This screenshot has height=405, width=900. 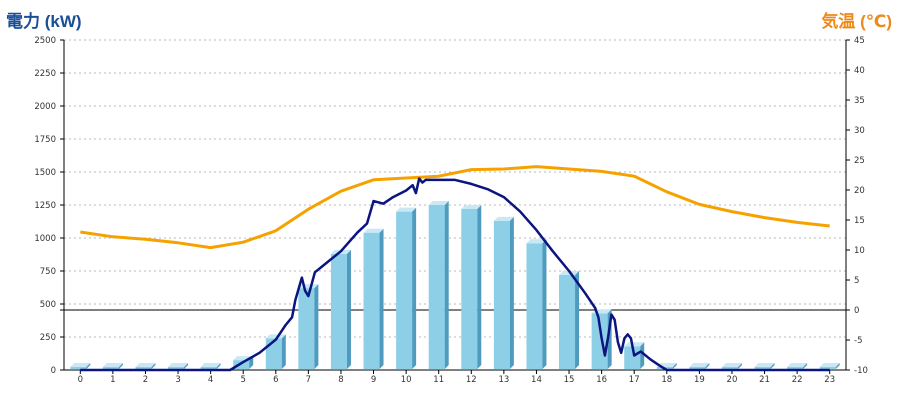 What do you see at coordinates (797, 380) in the screenshot?
I see `x-tick-label: 22` at bounding box center [797, 380].